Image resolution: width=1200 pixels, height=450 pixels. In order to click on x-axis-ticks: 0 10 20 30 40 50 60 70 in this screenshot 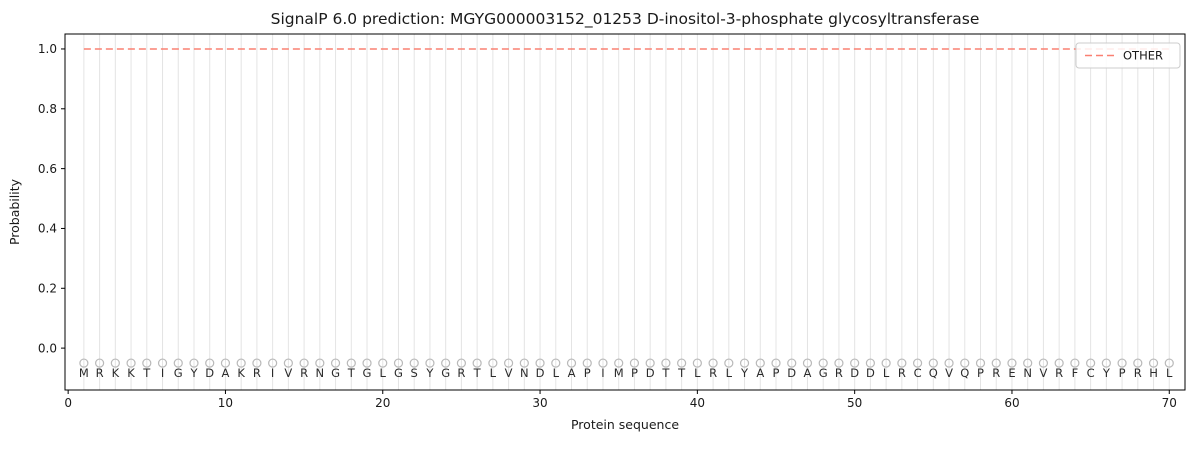, I will do `click(620, 400)`.